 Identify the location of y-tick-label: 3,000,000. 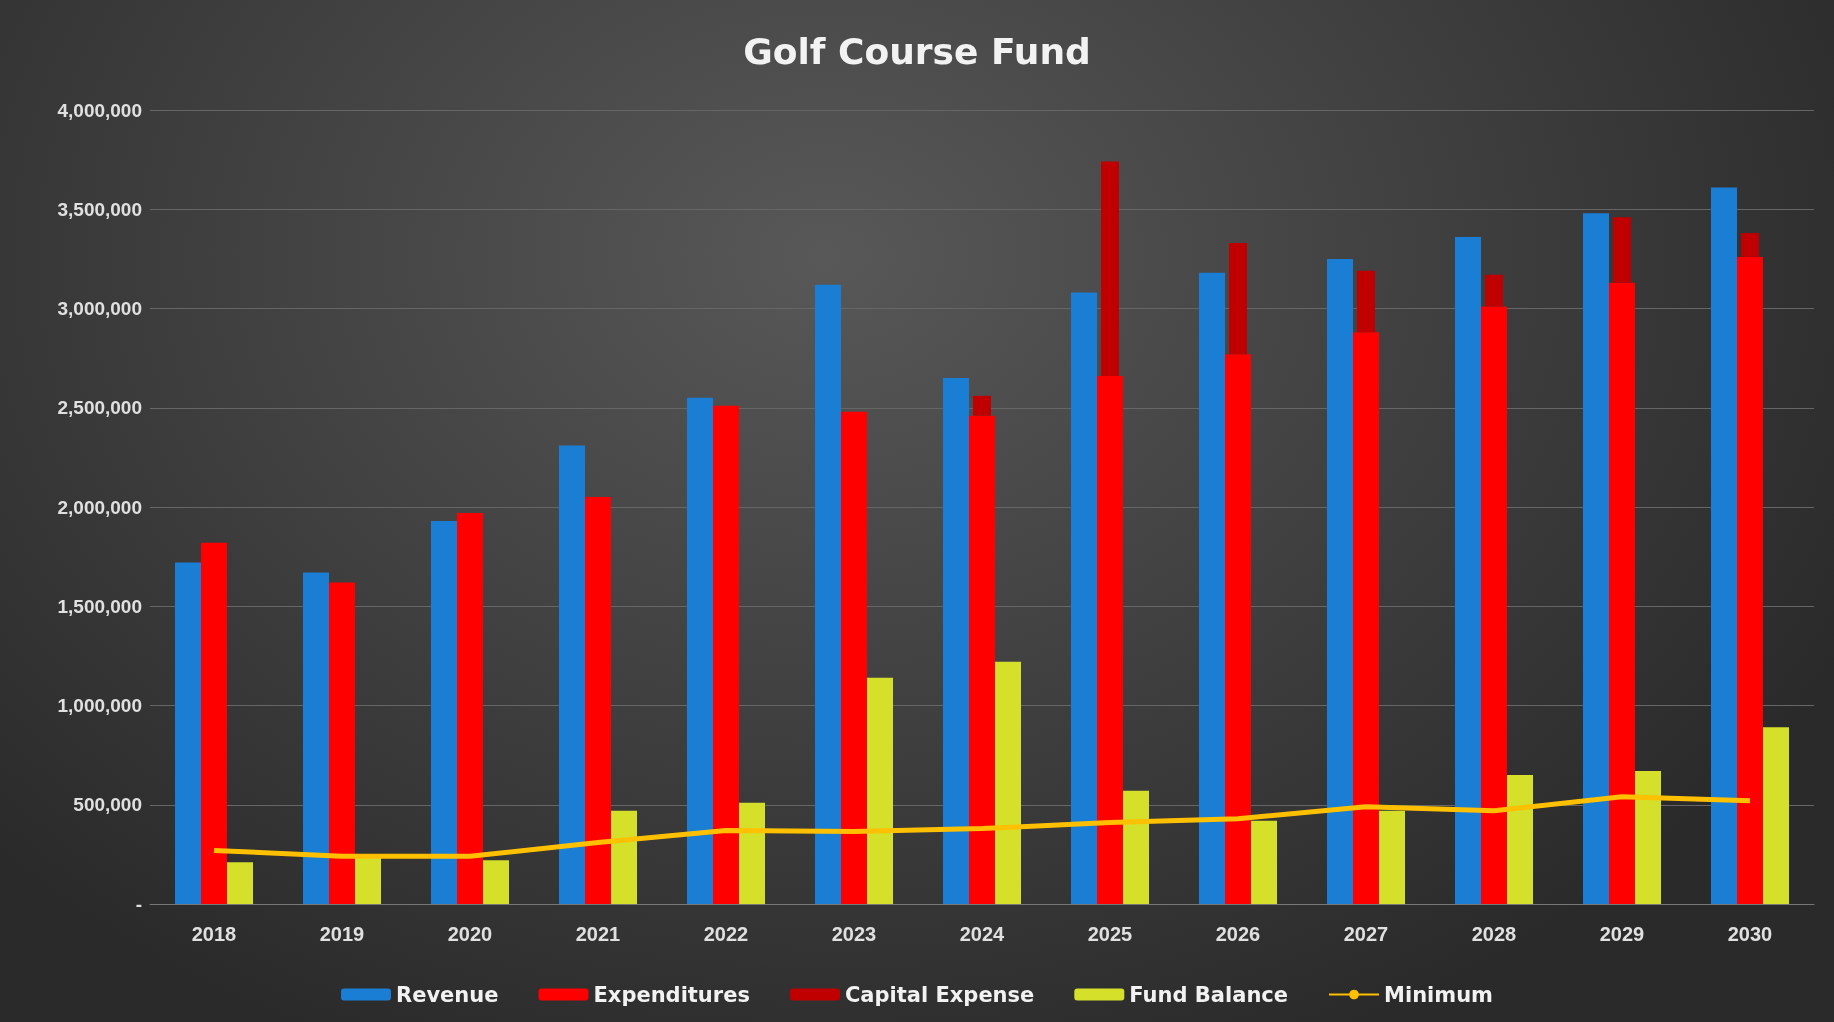
(99, 308).